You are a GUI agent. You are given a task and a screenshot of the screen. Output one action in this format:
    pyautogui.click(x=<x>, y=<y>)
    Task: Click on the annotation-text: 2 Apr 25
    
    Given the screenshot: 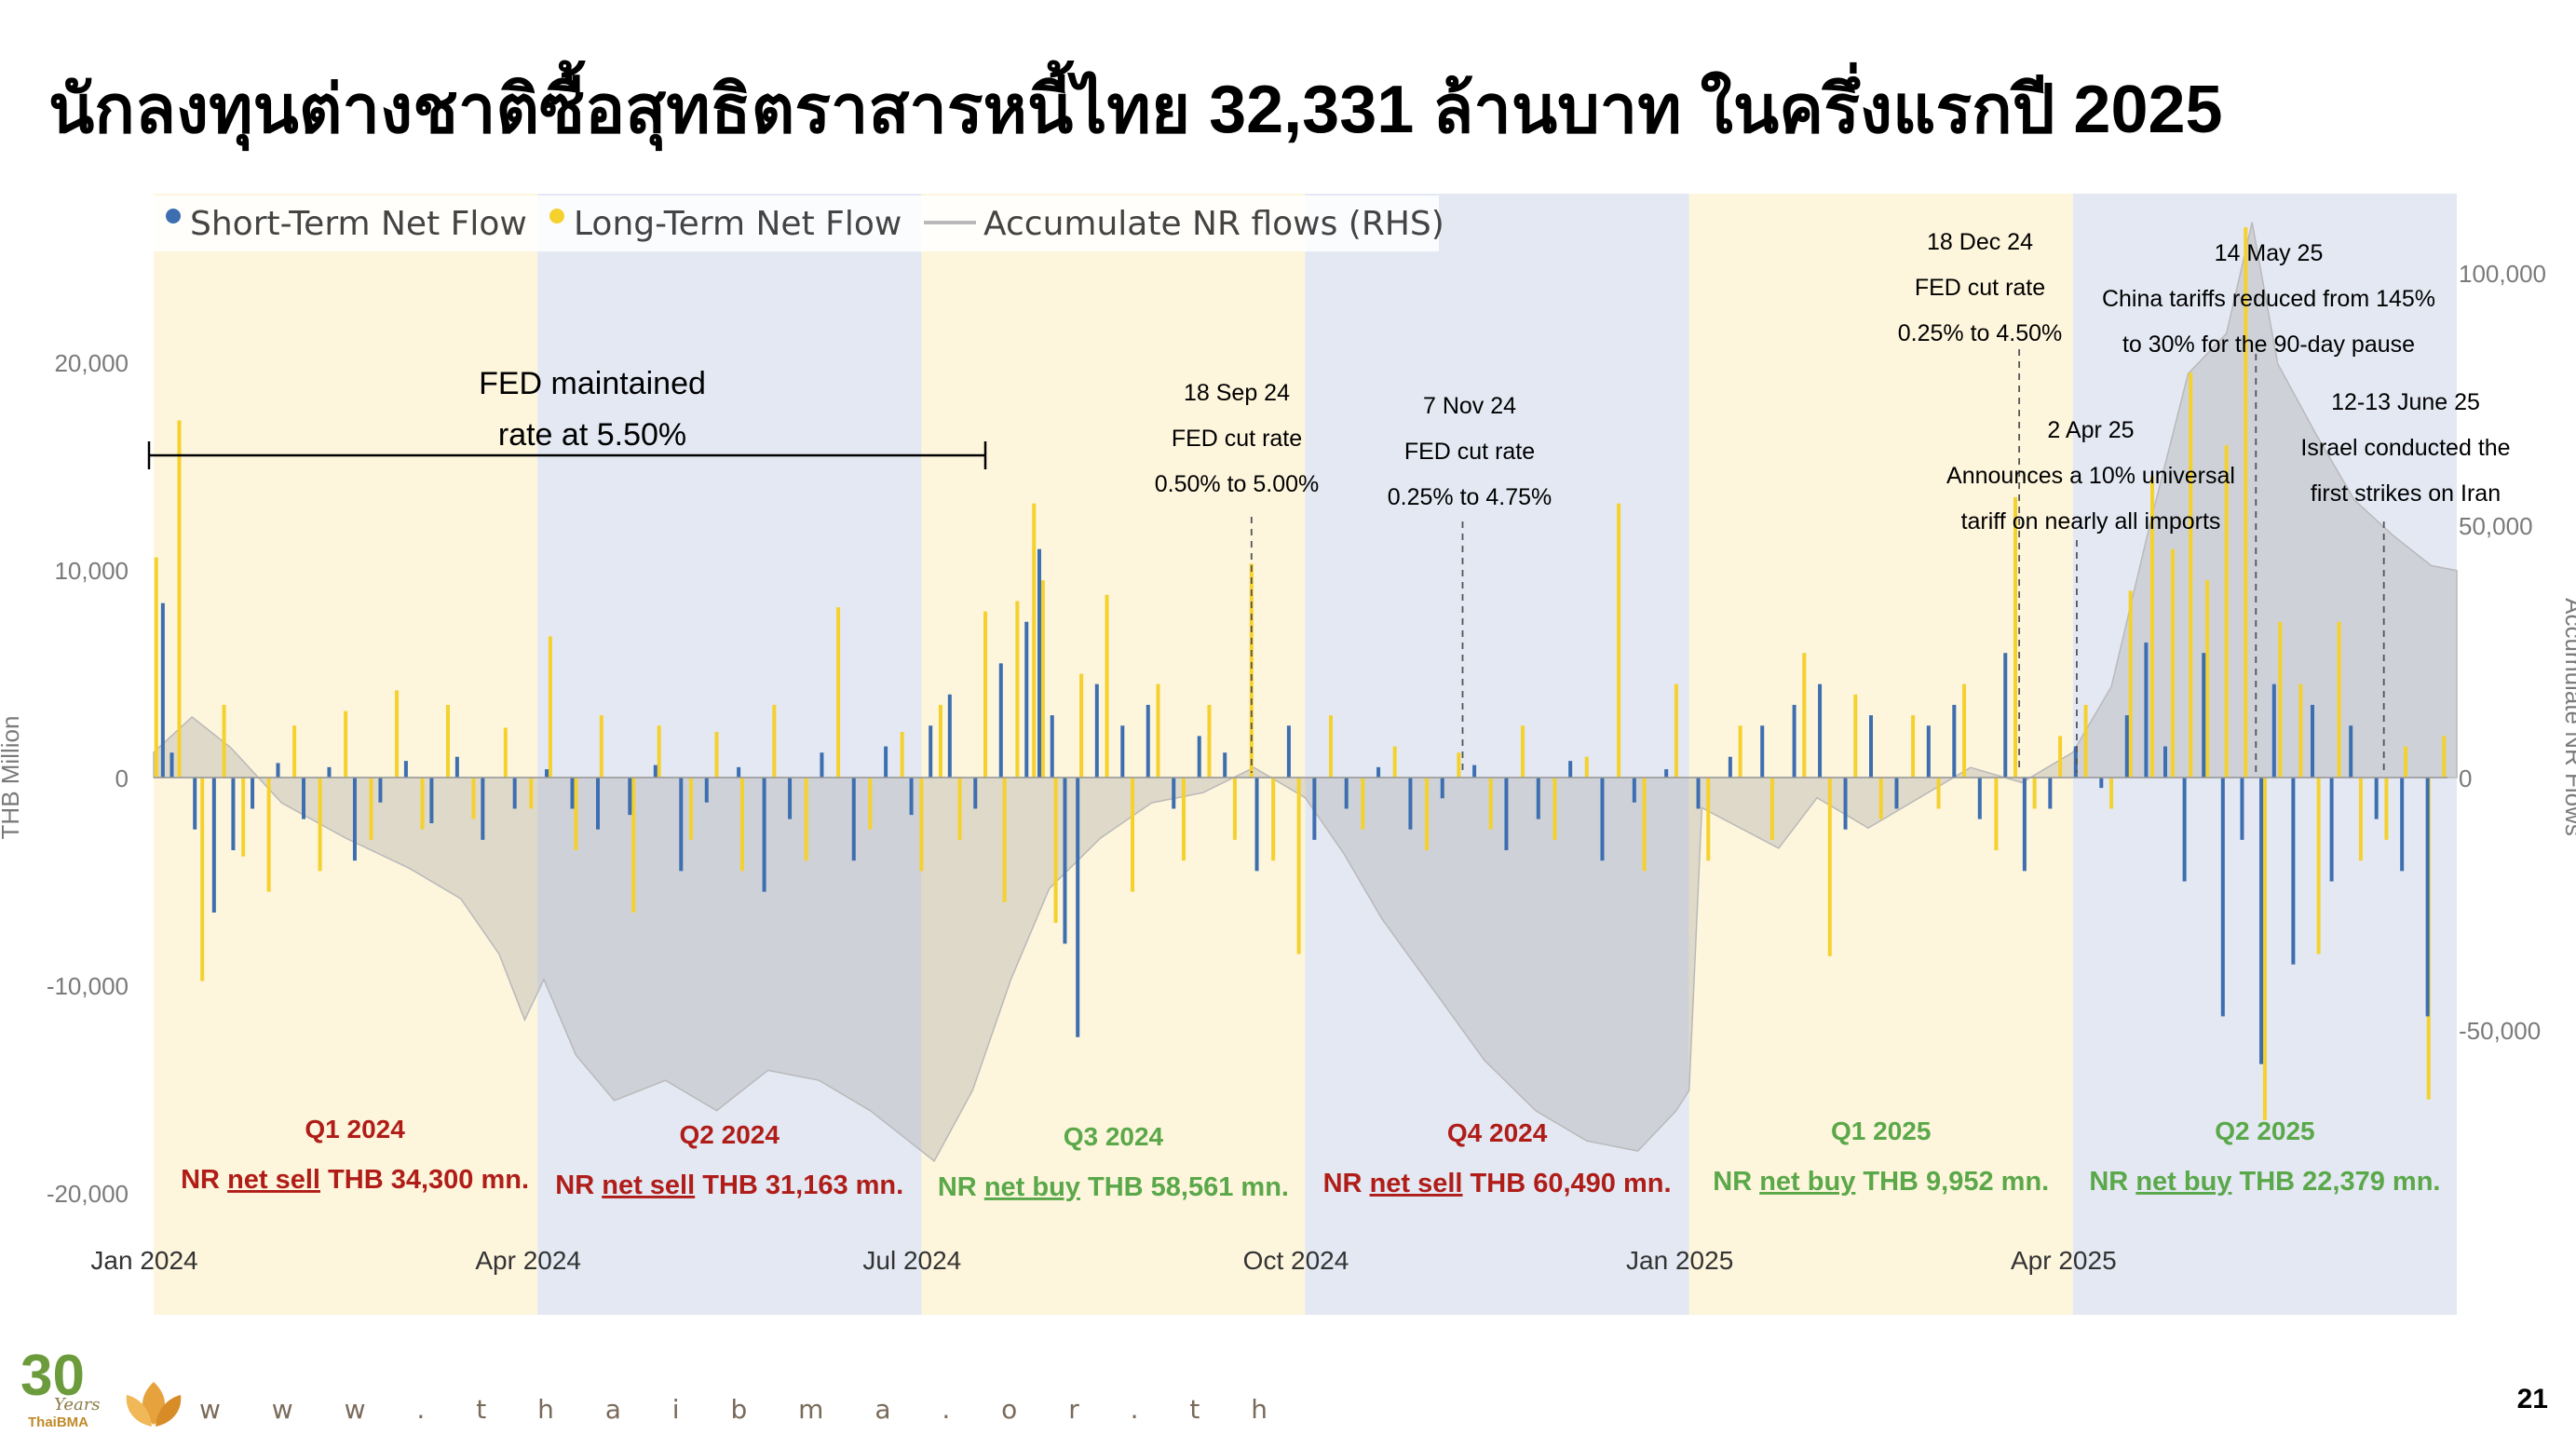 What is the action you would take?
    pyautogui.click(x=2090, y=430)
    